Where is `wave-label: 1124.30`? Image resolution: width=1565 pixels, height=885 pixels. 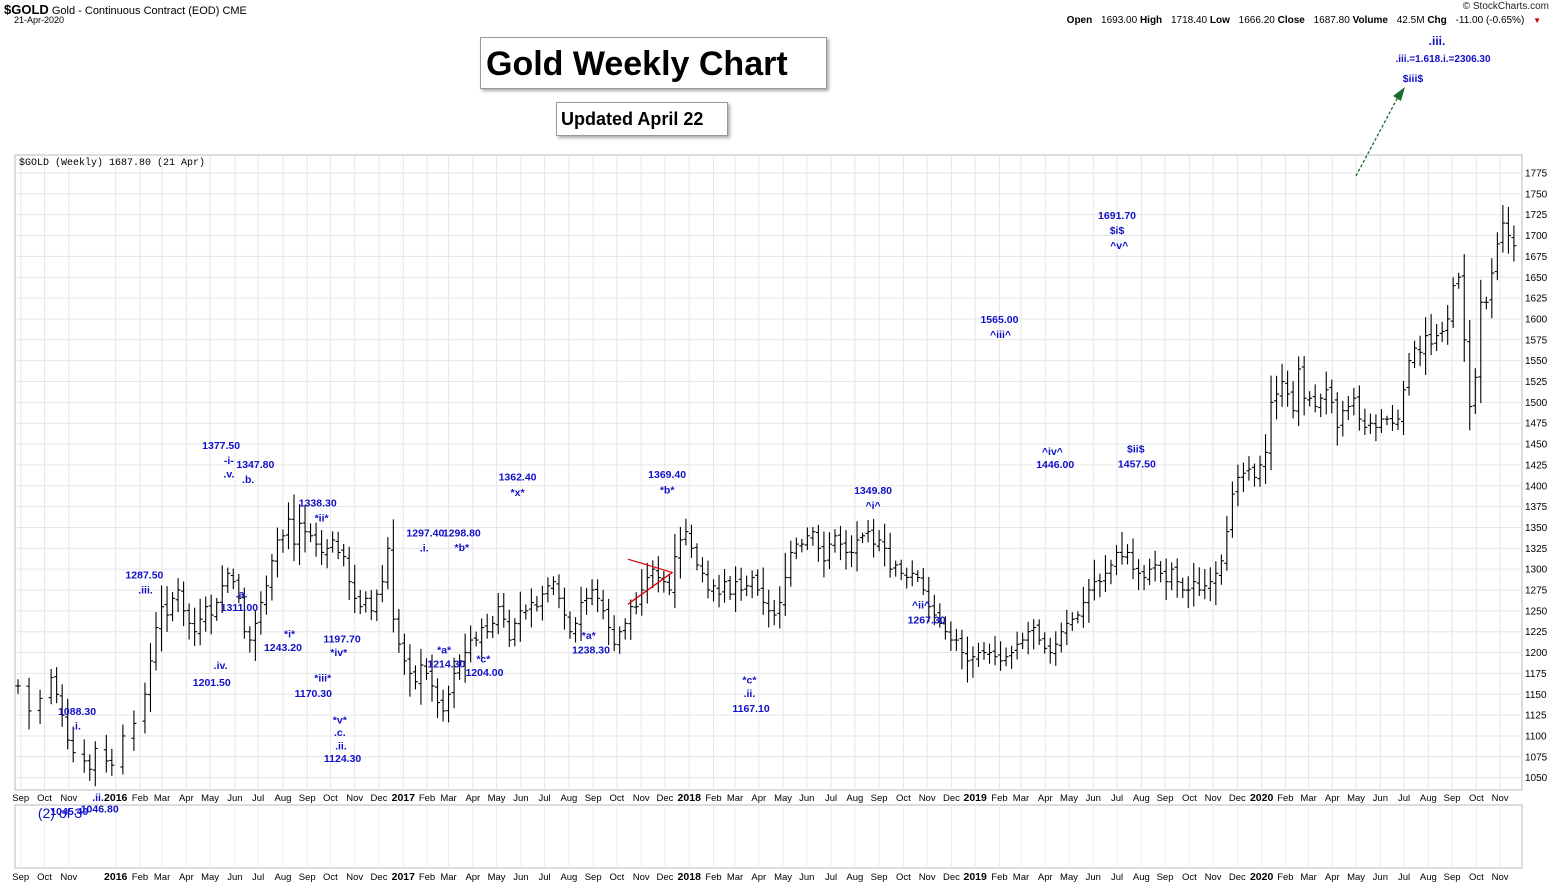 wave-label: 1124.30 is located at coordinates (343, 759).